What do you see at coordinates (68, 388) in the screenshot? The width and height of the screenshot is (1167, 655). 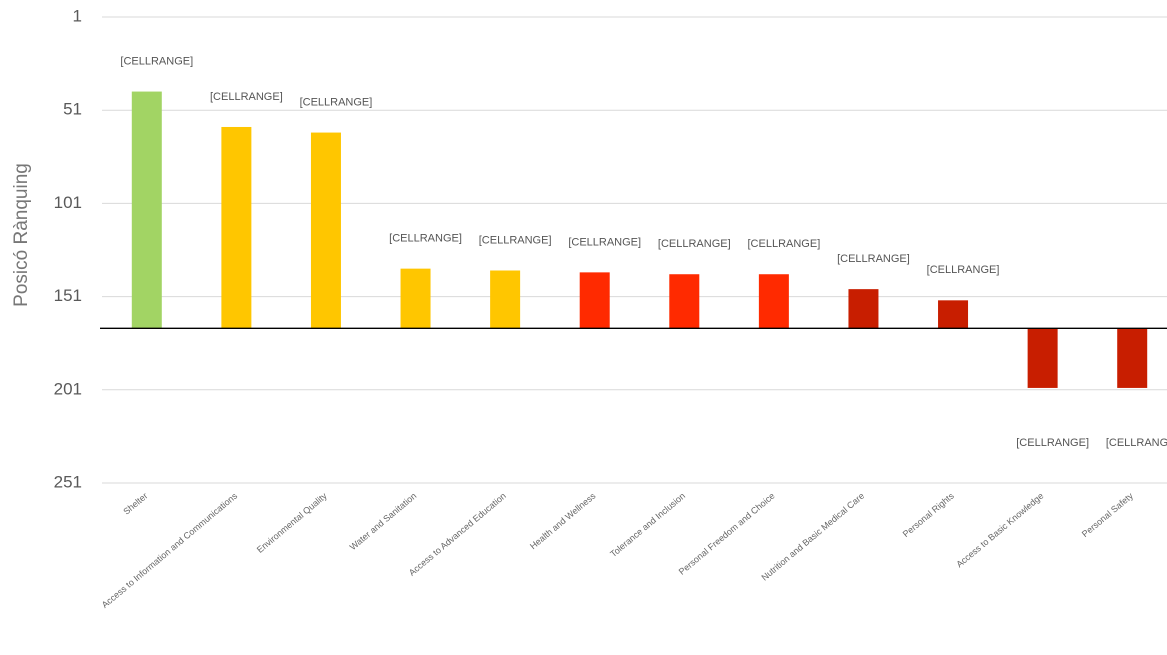 I see `y-tick-label: 201` at bounding box center [68, 388].